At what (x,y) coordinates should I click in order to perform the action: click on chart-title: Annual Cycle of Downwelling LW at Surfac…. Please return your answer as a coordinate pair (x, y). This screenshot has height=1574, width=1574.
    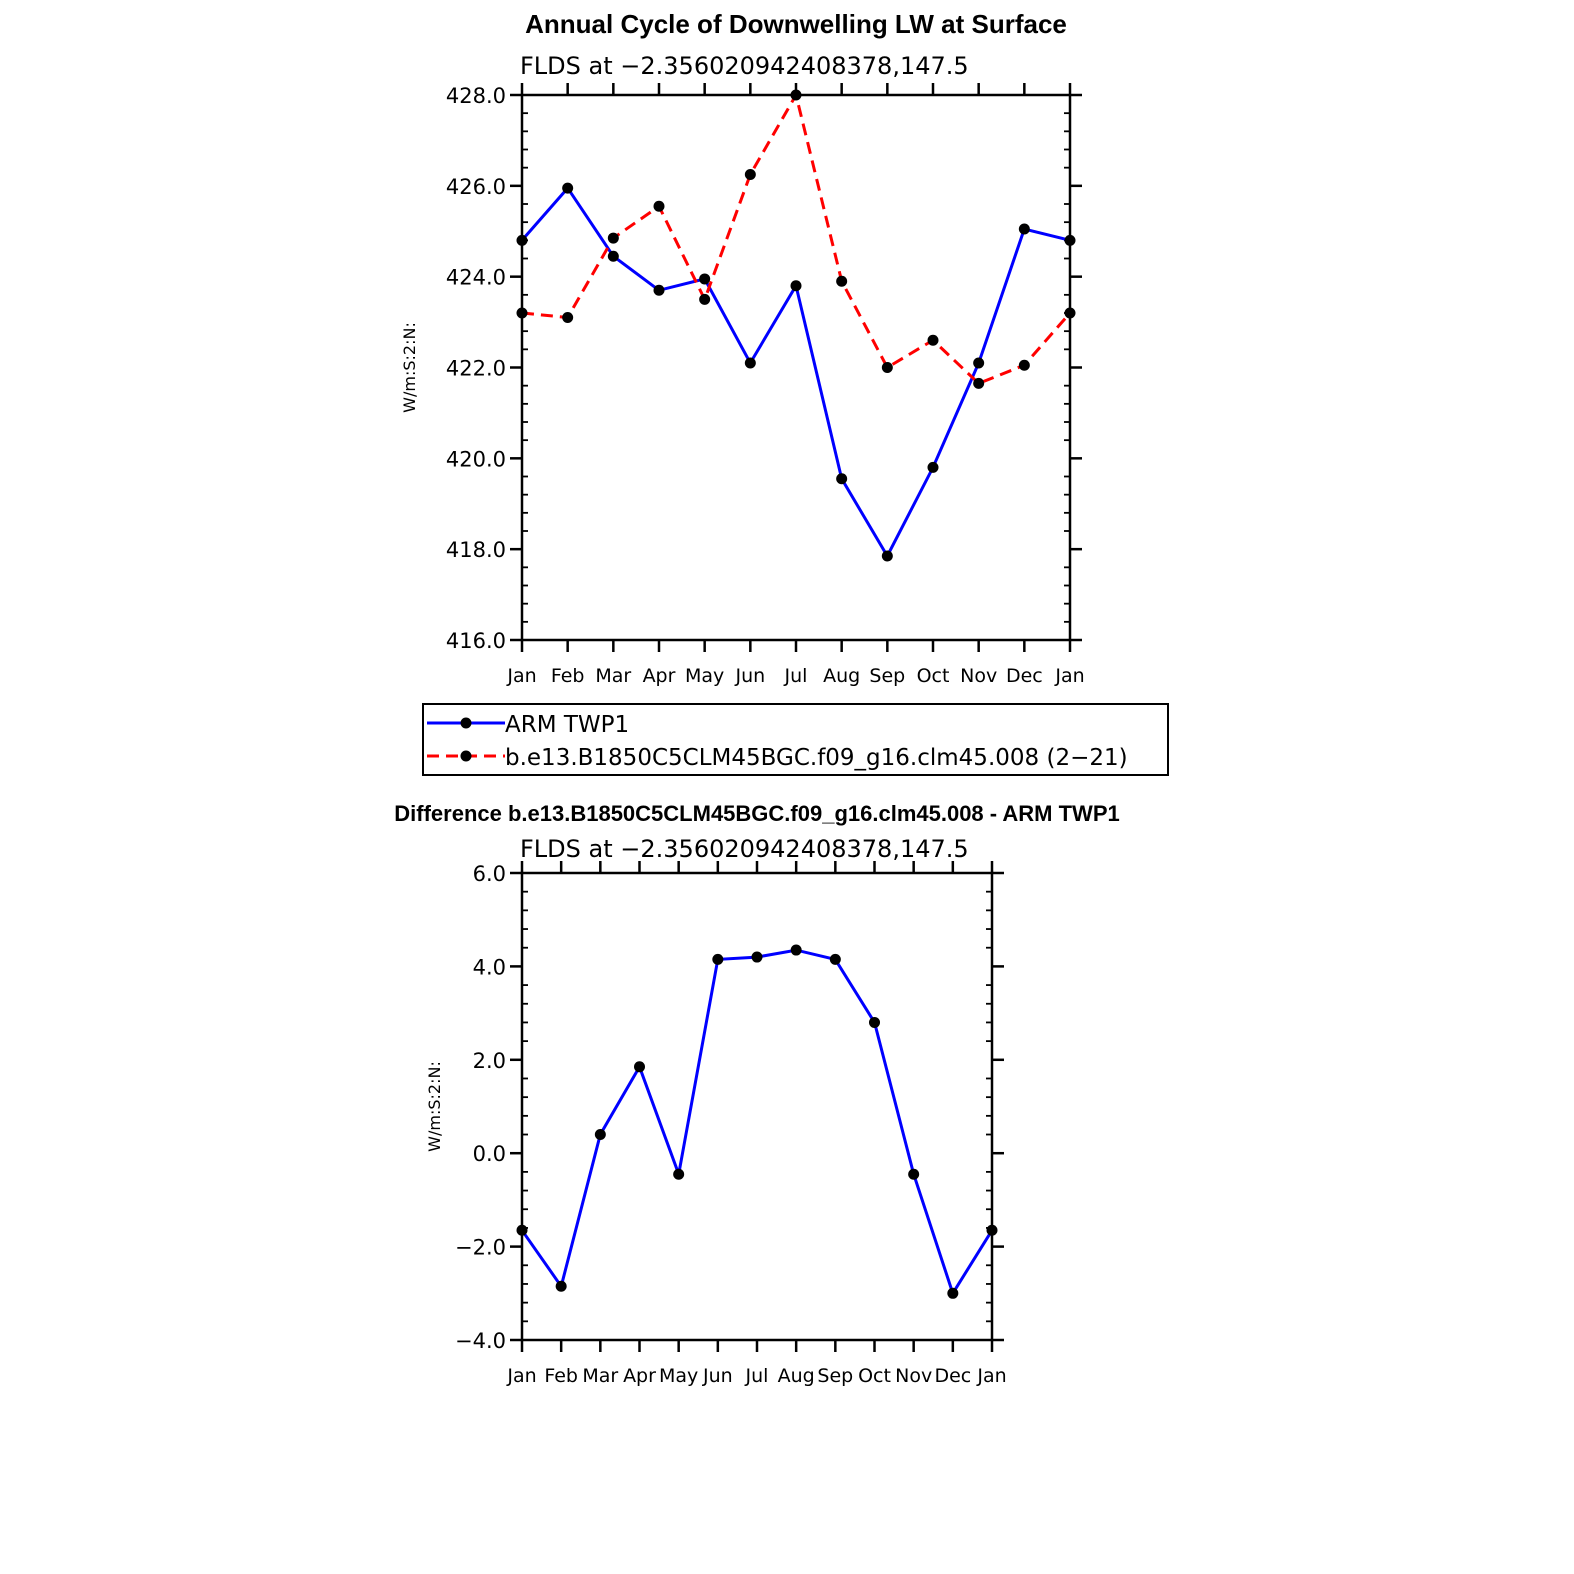
    Looking at the image, I should click on (796, 24).